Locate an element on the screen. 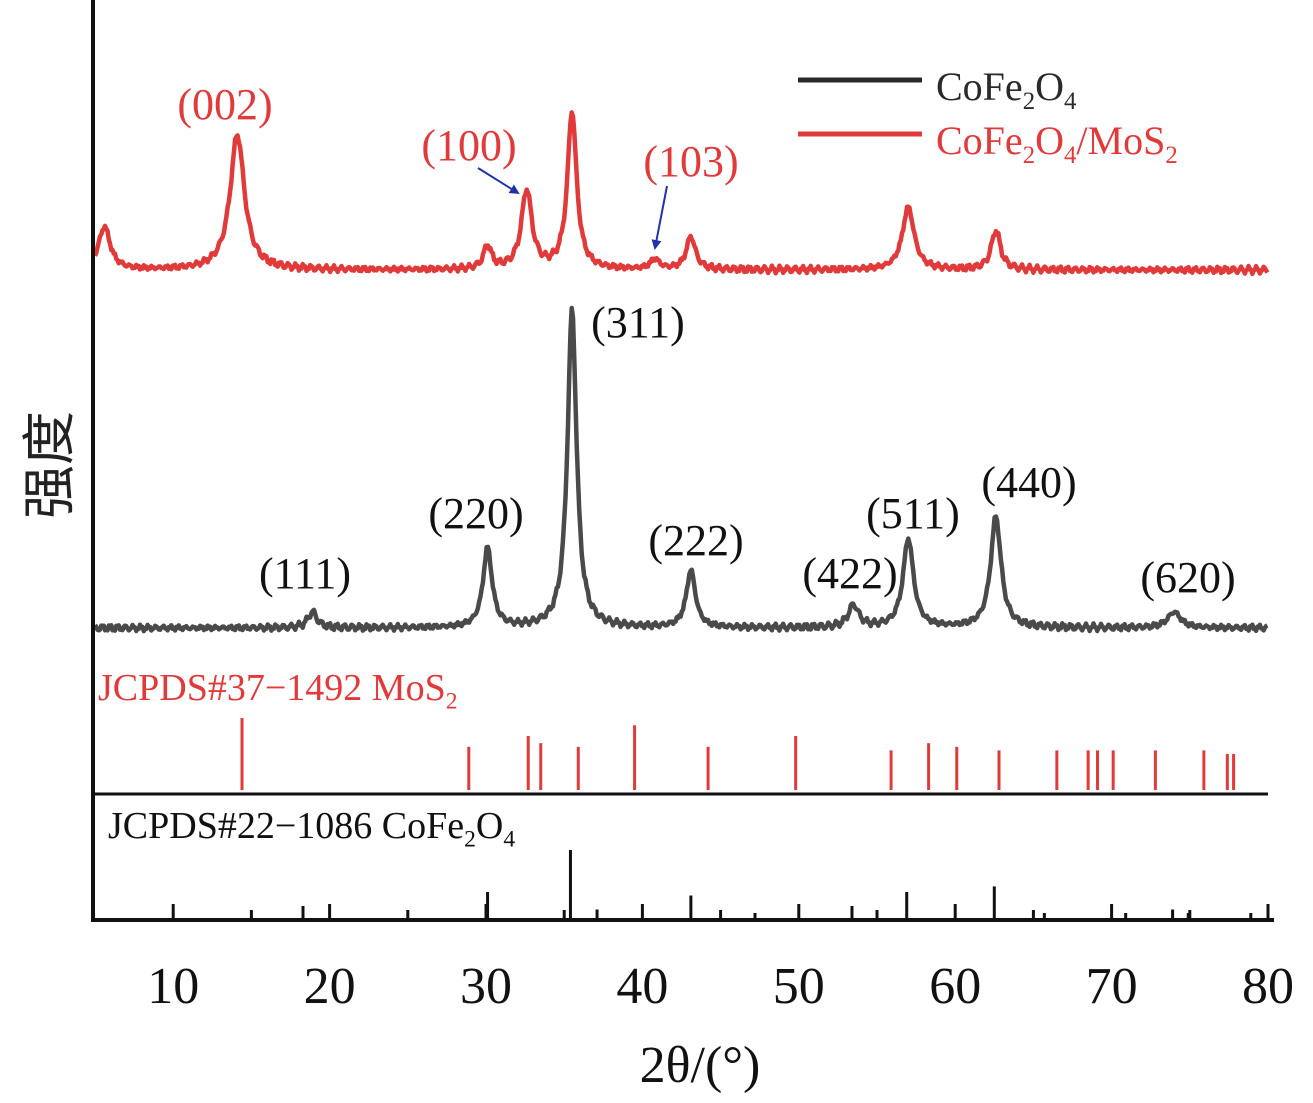  x-tick-label-7: 80 is located at coordinates (1268, 986).